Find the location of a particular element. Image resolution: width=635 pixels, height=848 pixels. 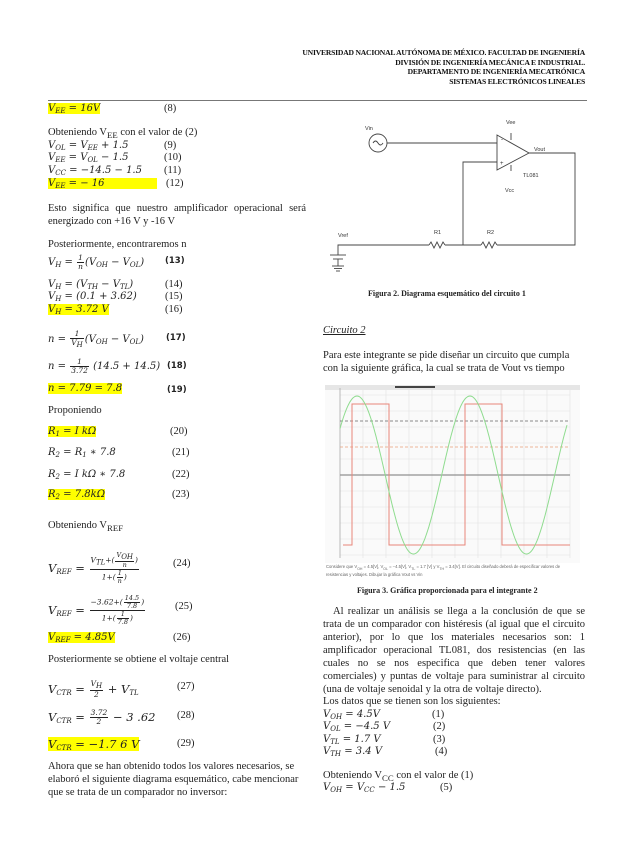

equation-number: (27) is located at coordinates (186, 686).